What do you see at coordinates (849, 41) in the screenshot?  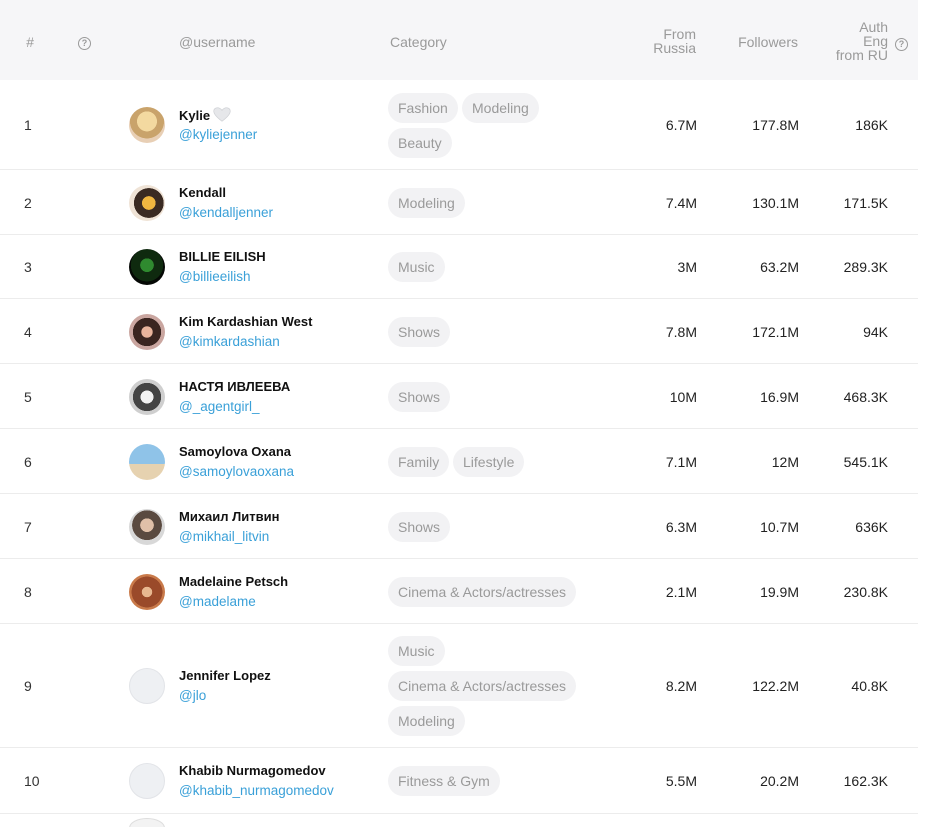 I see `header-auth-eng: Auth Eng from RU` at bounding box center [849, 41].